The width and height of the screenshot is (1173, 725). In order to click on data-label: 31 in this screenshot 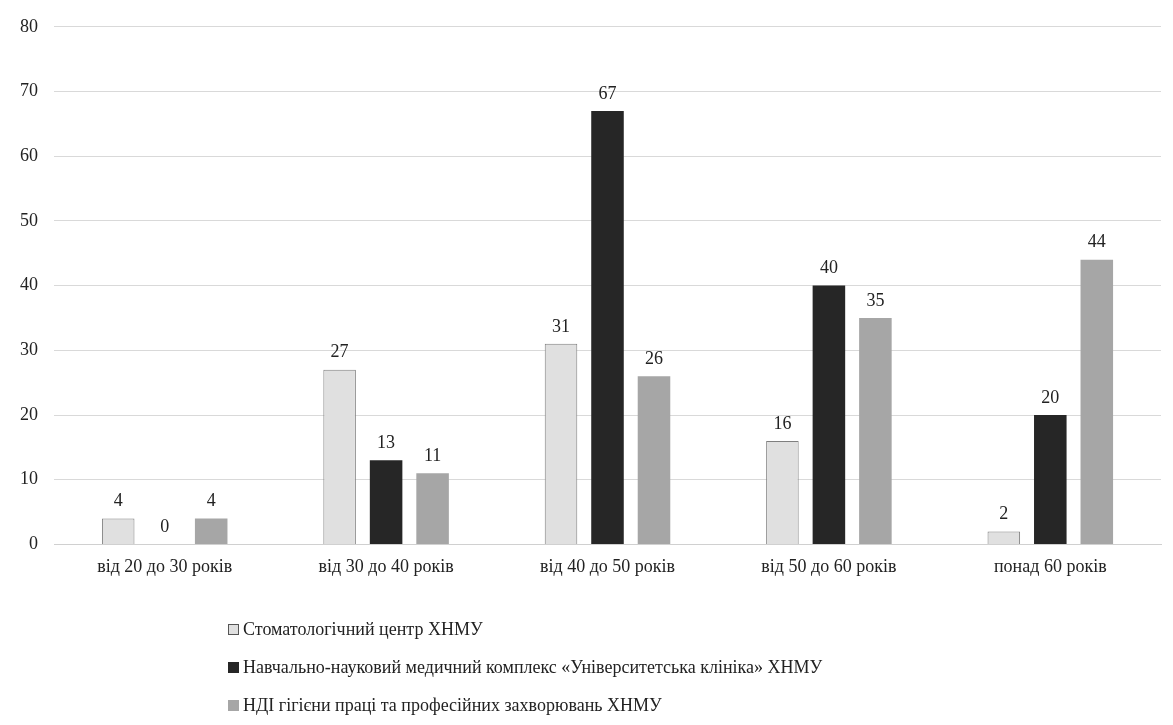, I will do `click(561, 325)`.